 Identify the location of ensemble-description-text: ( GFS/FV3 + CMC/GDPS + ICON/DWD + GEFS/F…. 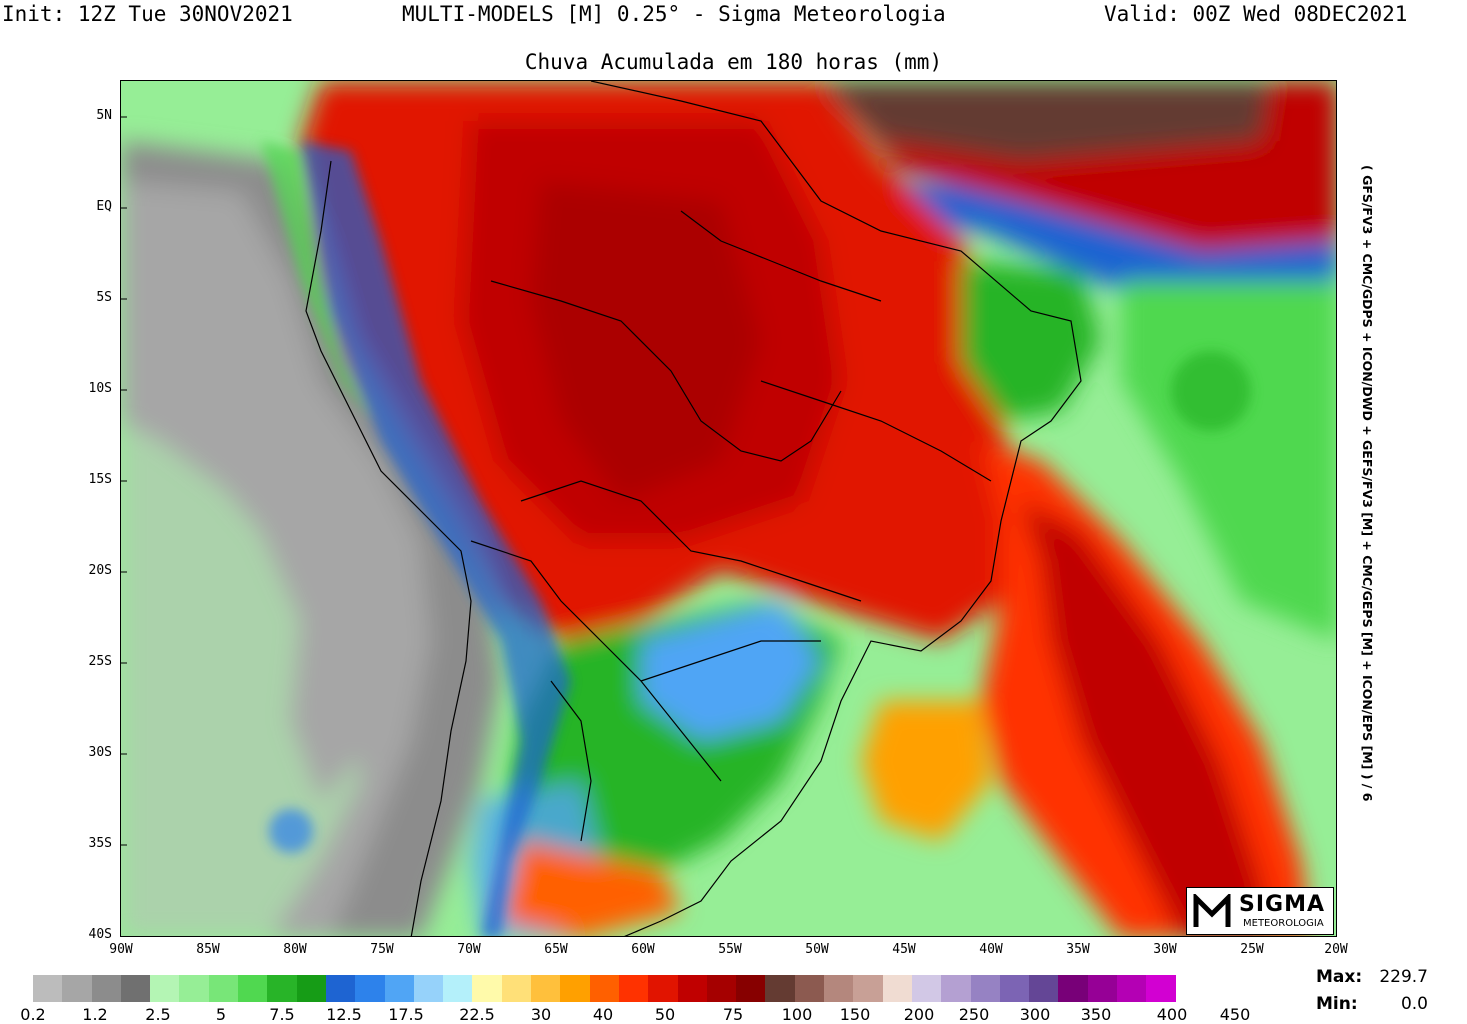
(1367, 483).